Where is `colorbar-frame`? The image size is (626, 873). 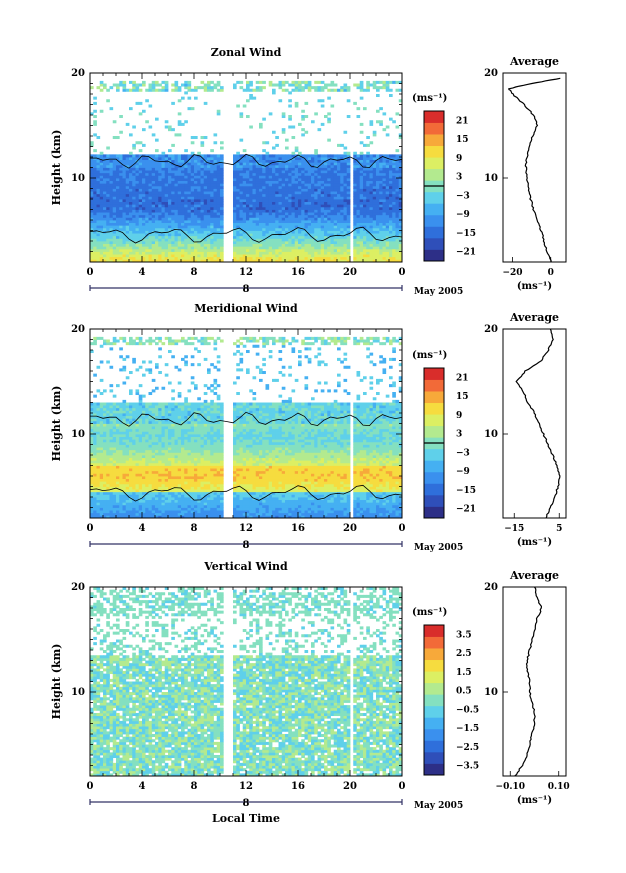 colorbar-frame is located at coordinates (434, 700).